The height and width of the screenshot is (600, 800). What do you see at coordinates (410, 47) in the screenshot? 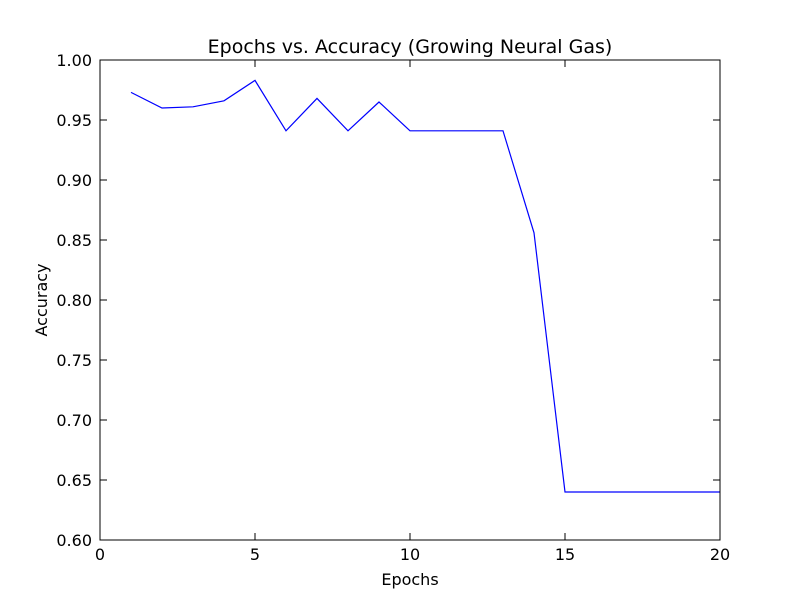
I see `chart-title: Epochs vs. Accuracy (Growing Neural Gas)` at bounding box center [410, 47].